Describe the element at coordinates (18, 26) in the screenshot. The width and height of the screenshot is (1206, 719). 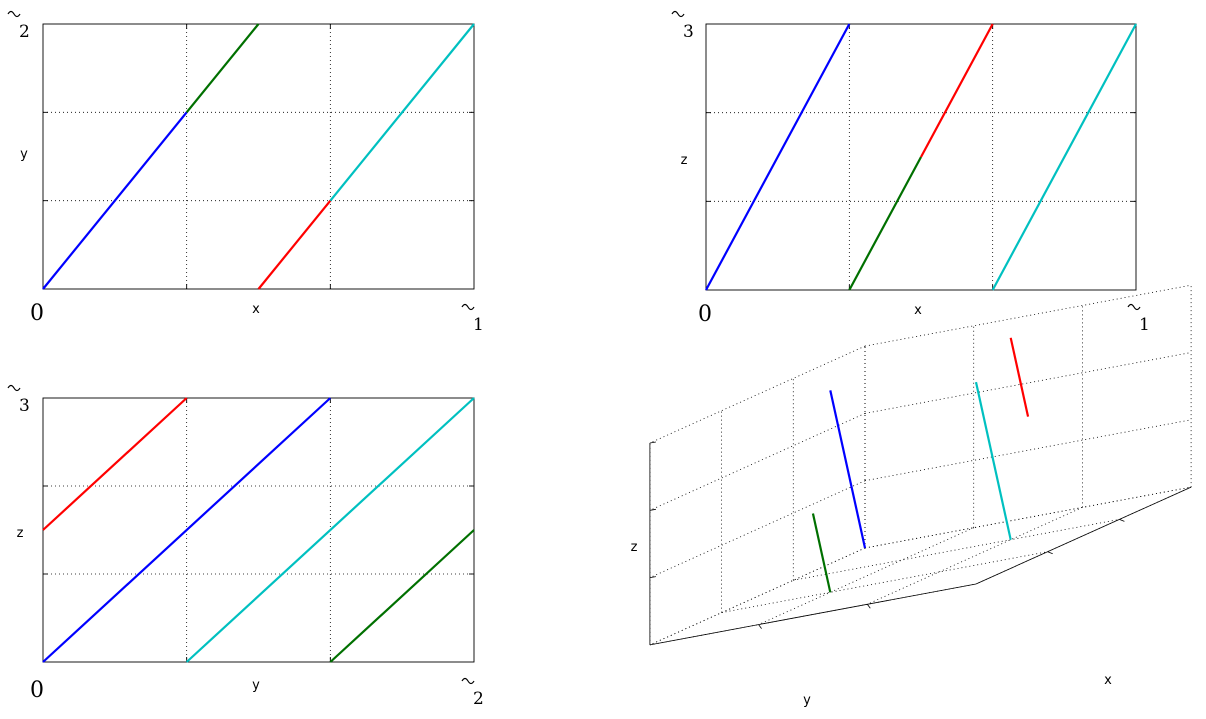
I see `y-tick-label-end: 2` at that location.